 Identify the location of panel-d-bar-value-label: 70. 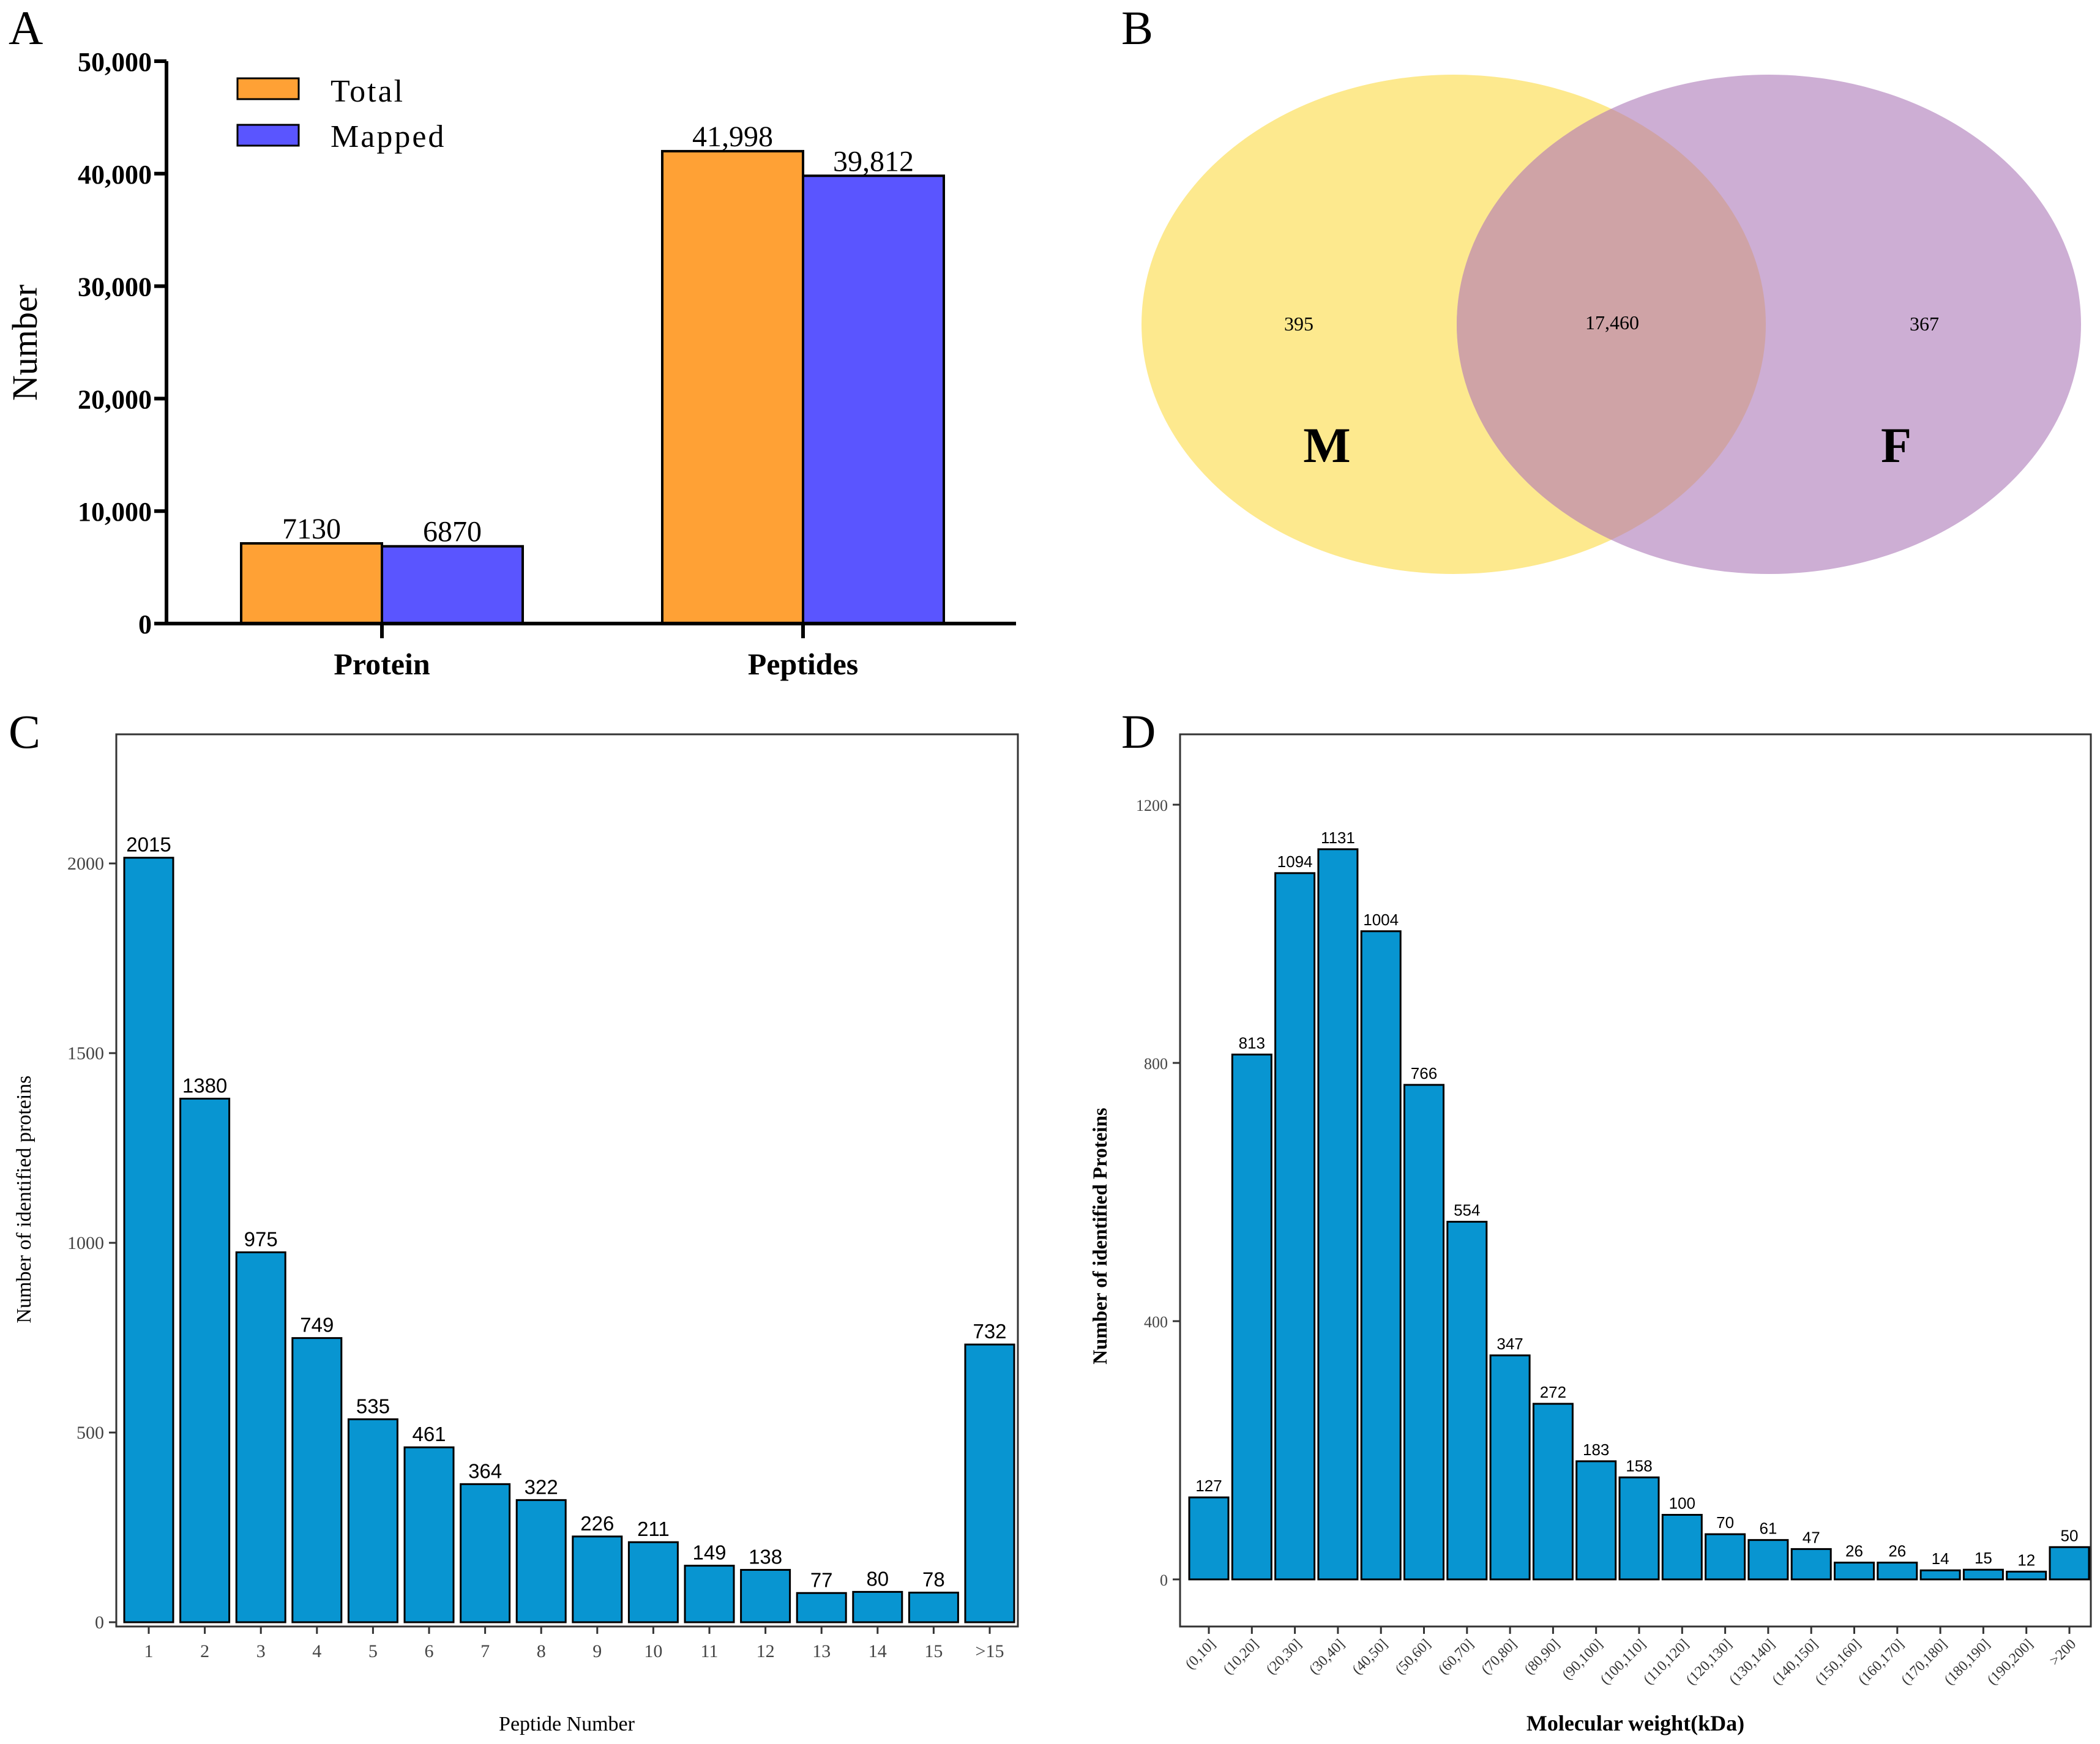
(1725, 1522).